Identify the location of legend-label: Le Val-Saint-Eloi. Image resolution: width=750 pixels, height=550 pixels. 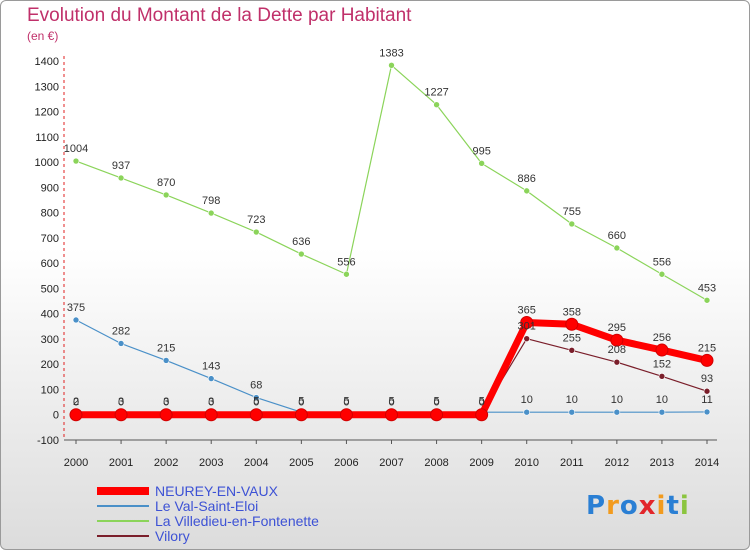
(207, 506).